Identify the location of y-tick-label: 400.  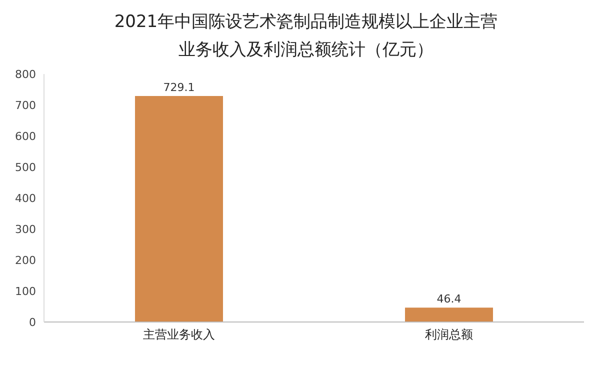
(25, 198).